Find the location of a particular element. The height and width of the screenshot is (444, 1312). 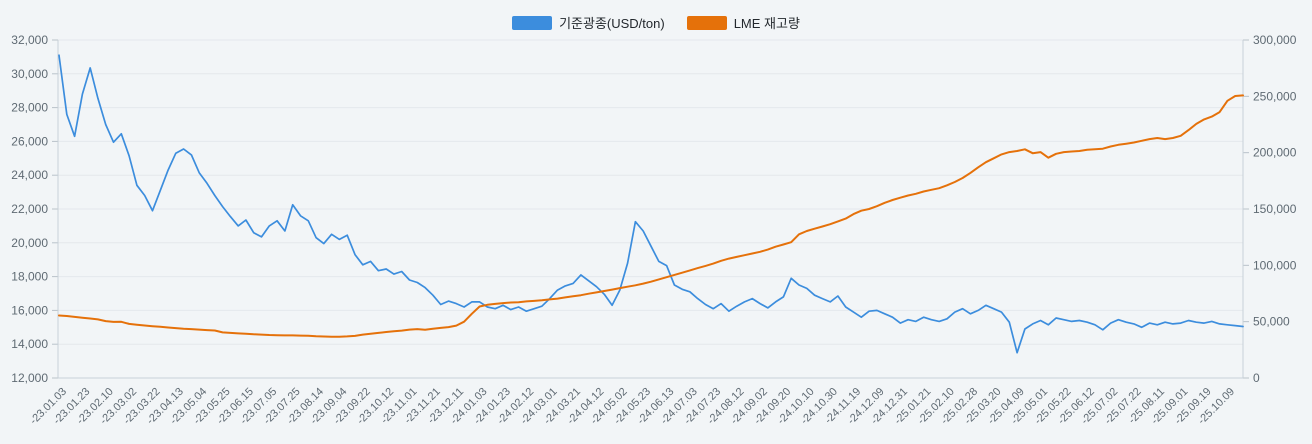

svg-text: 30,000 is located at coordinates (29, 74).